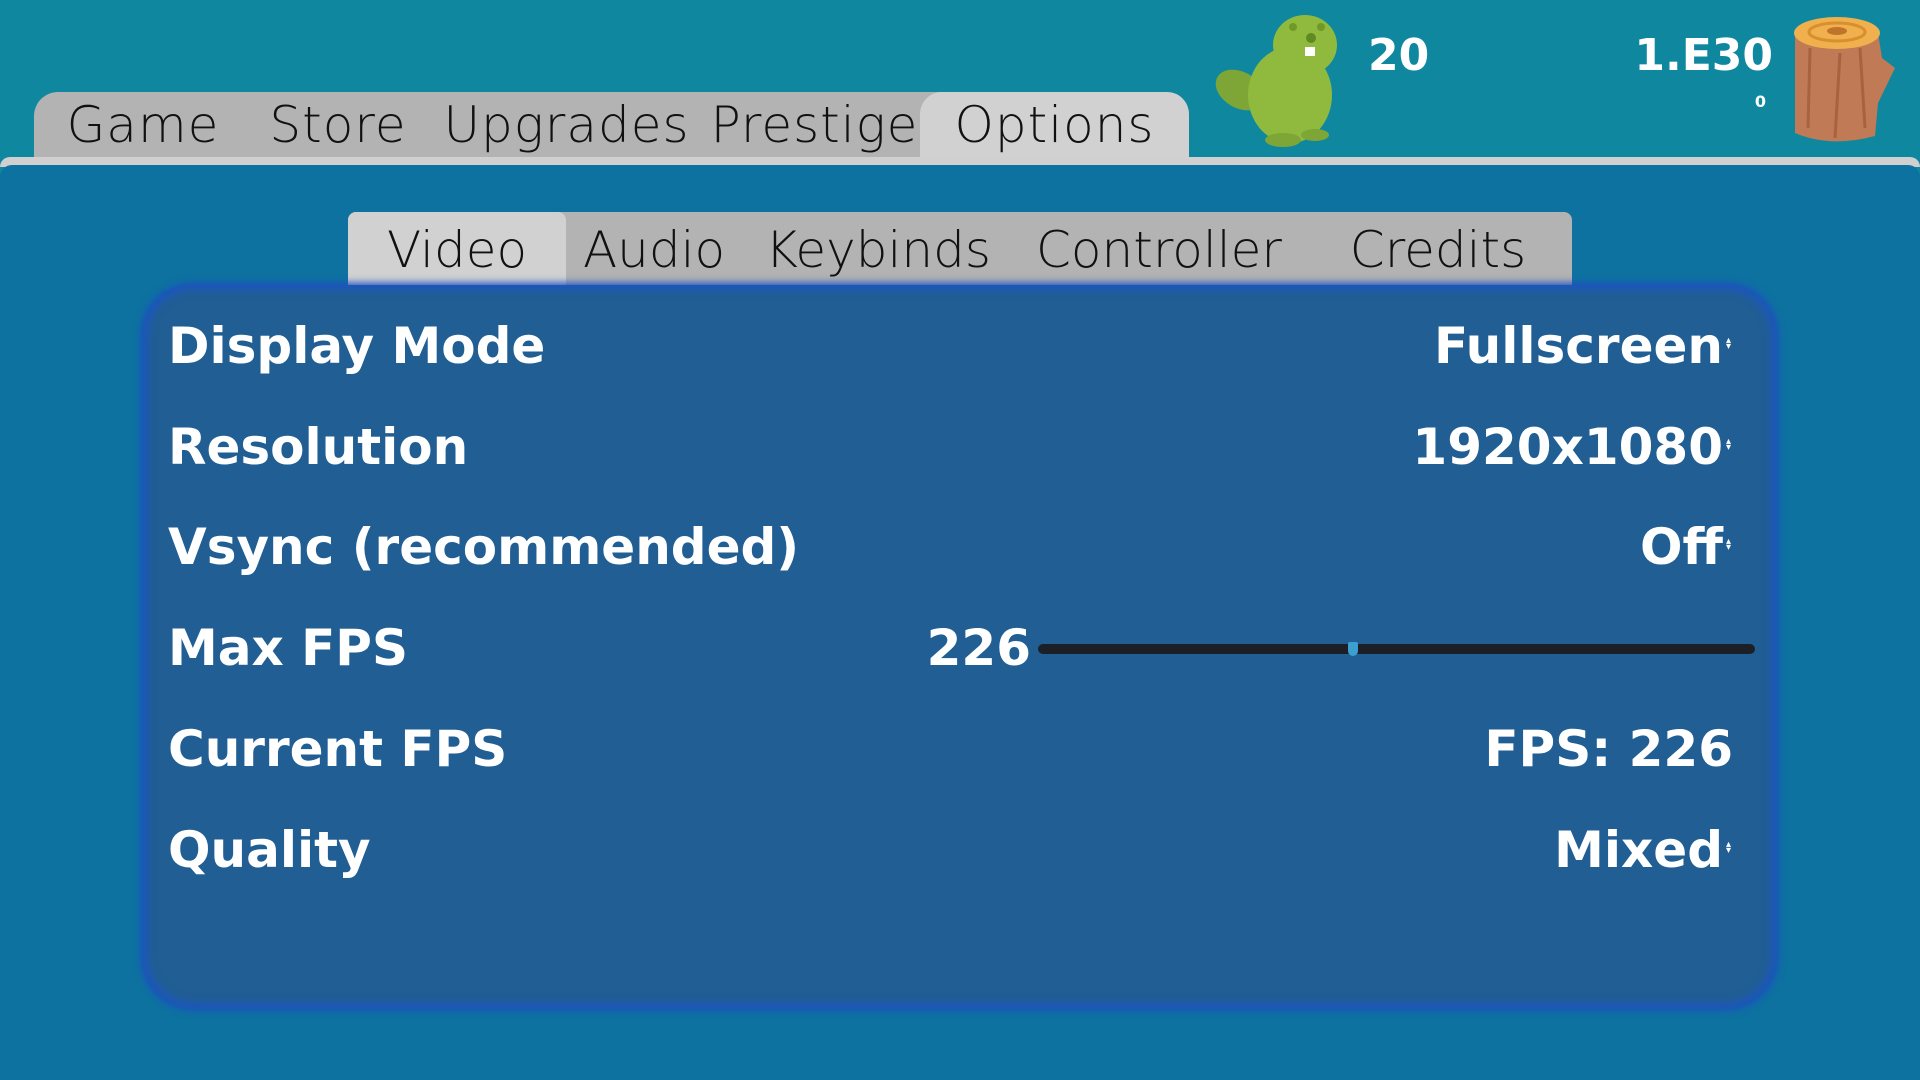  Describe the element at coordinates (318, 447) in the screenshot. I see `setting-label: Resolution` at that location.